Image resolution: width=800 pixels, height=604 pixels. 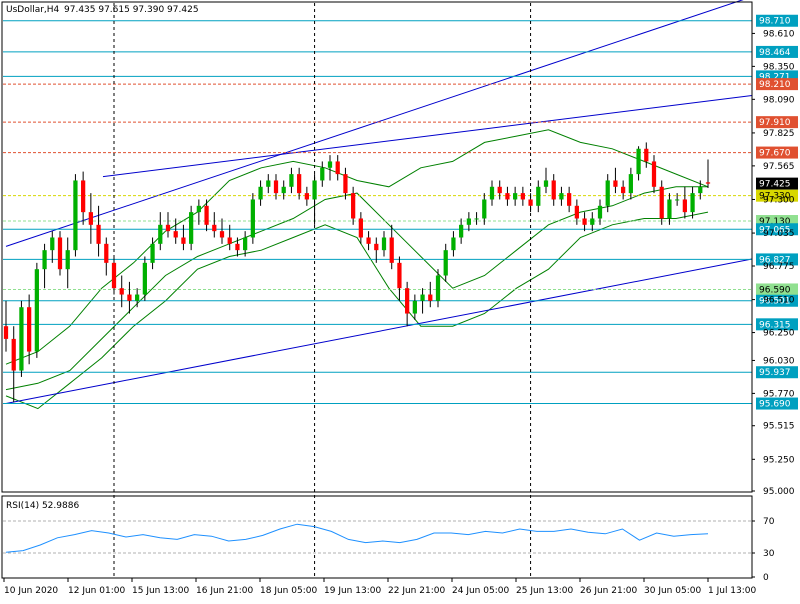 I want to click on x-tick-label: 26 Jun 21:00, so click(x=608, y=591).